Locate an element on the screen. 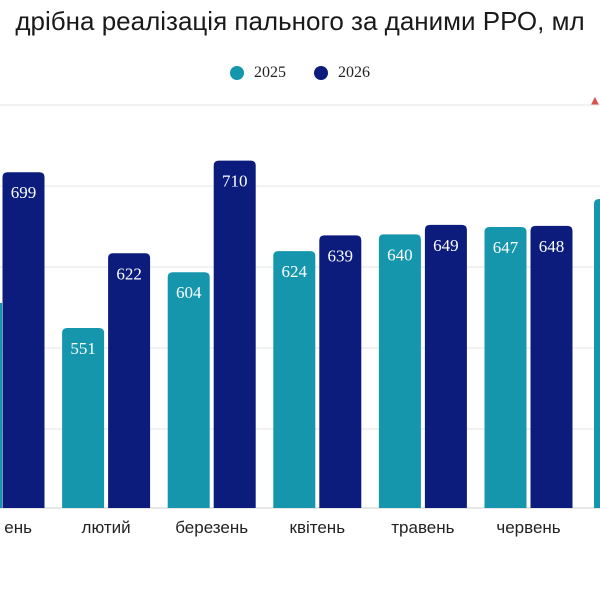 The image size is (600, 600). bar-value-label: 604 is located at coordinates (189, 292).